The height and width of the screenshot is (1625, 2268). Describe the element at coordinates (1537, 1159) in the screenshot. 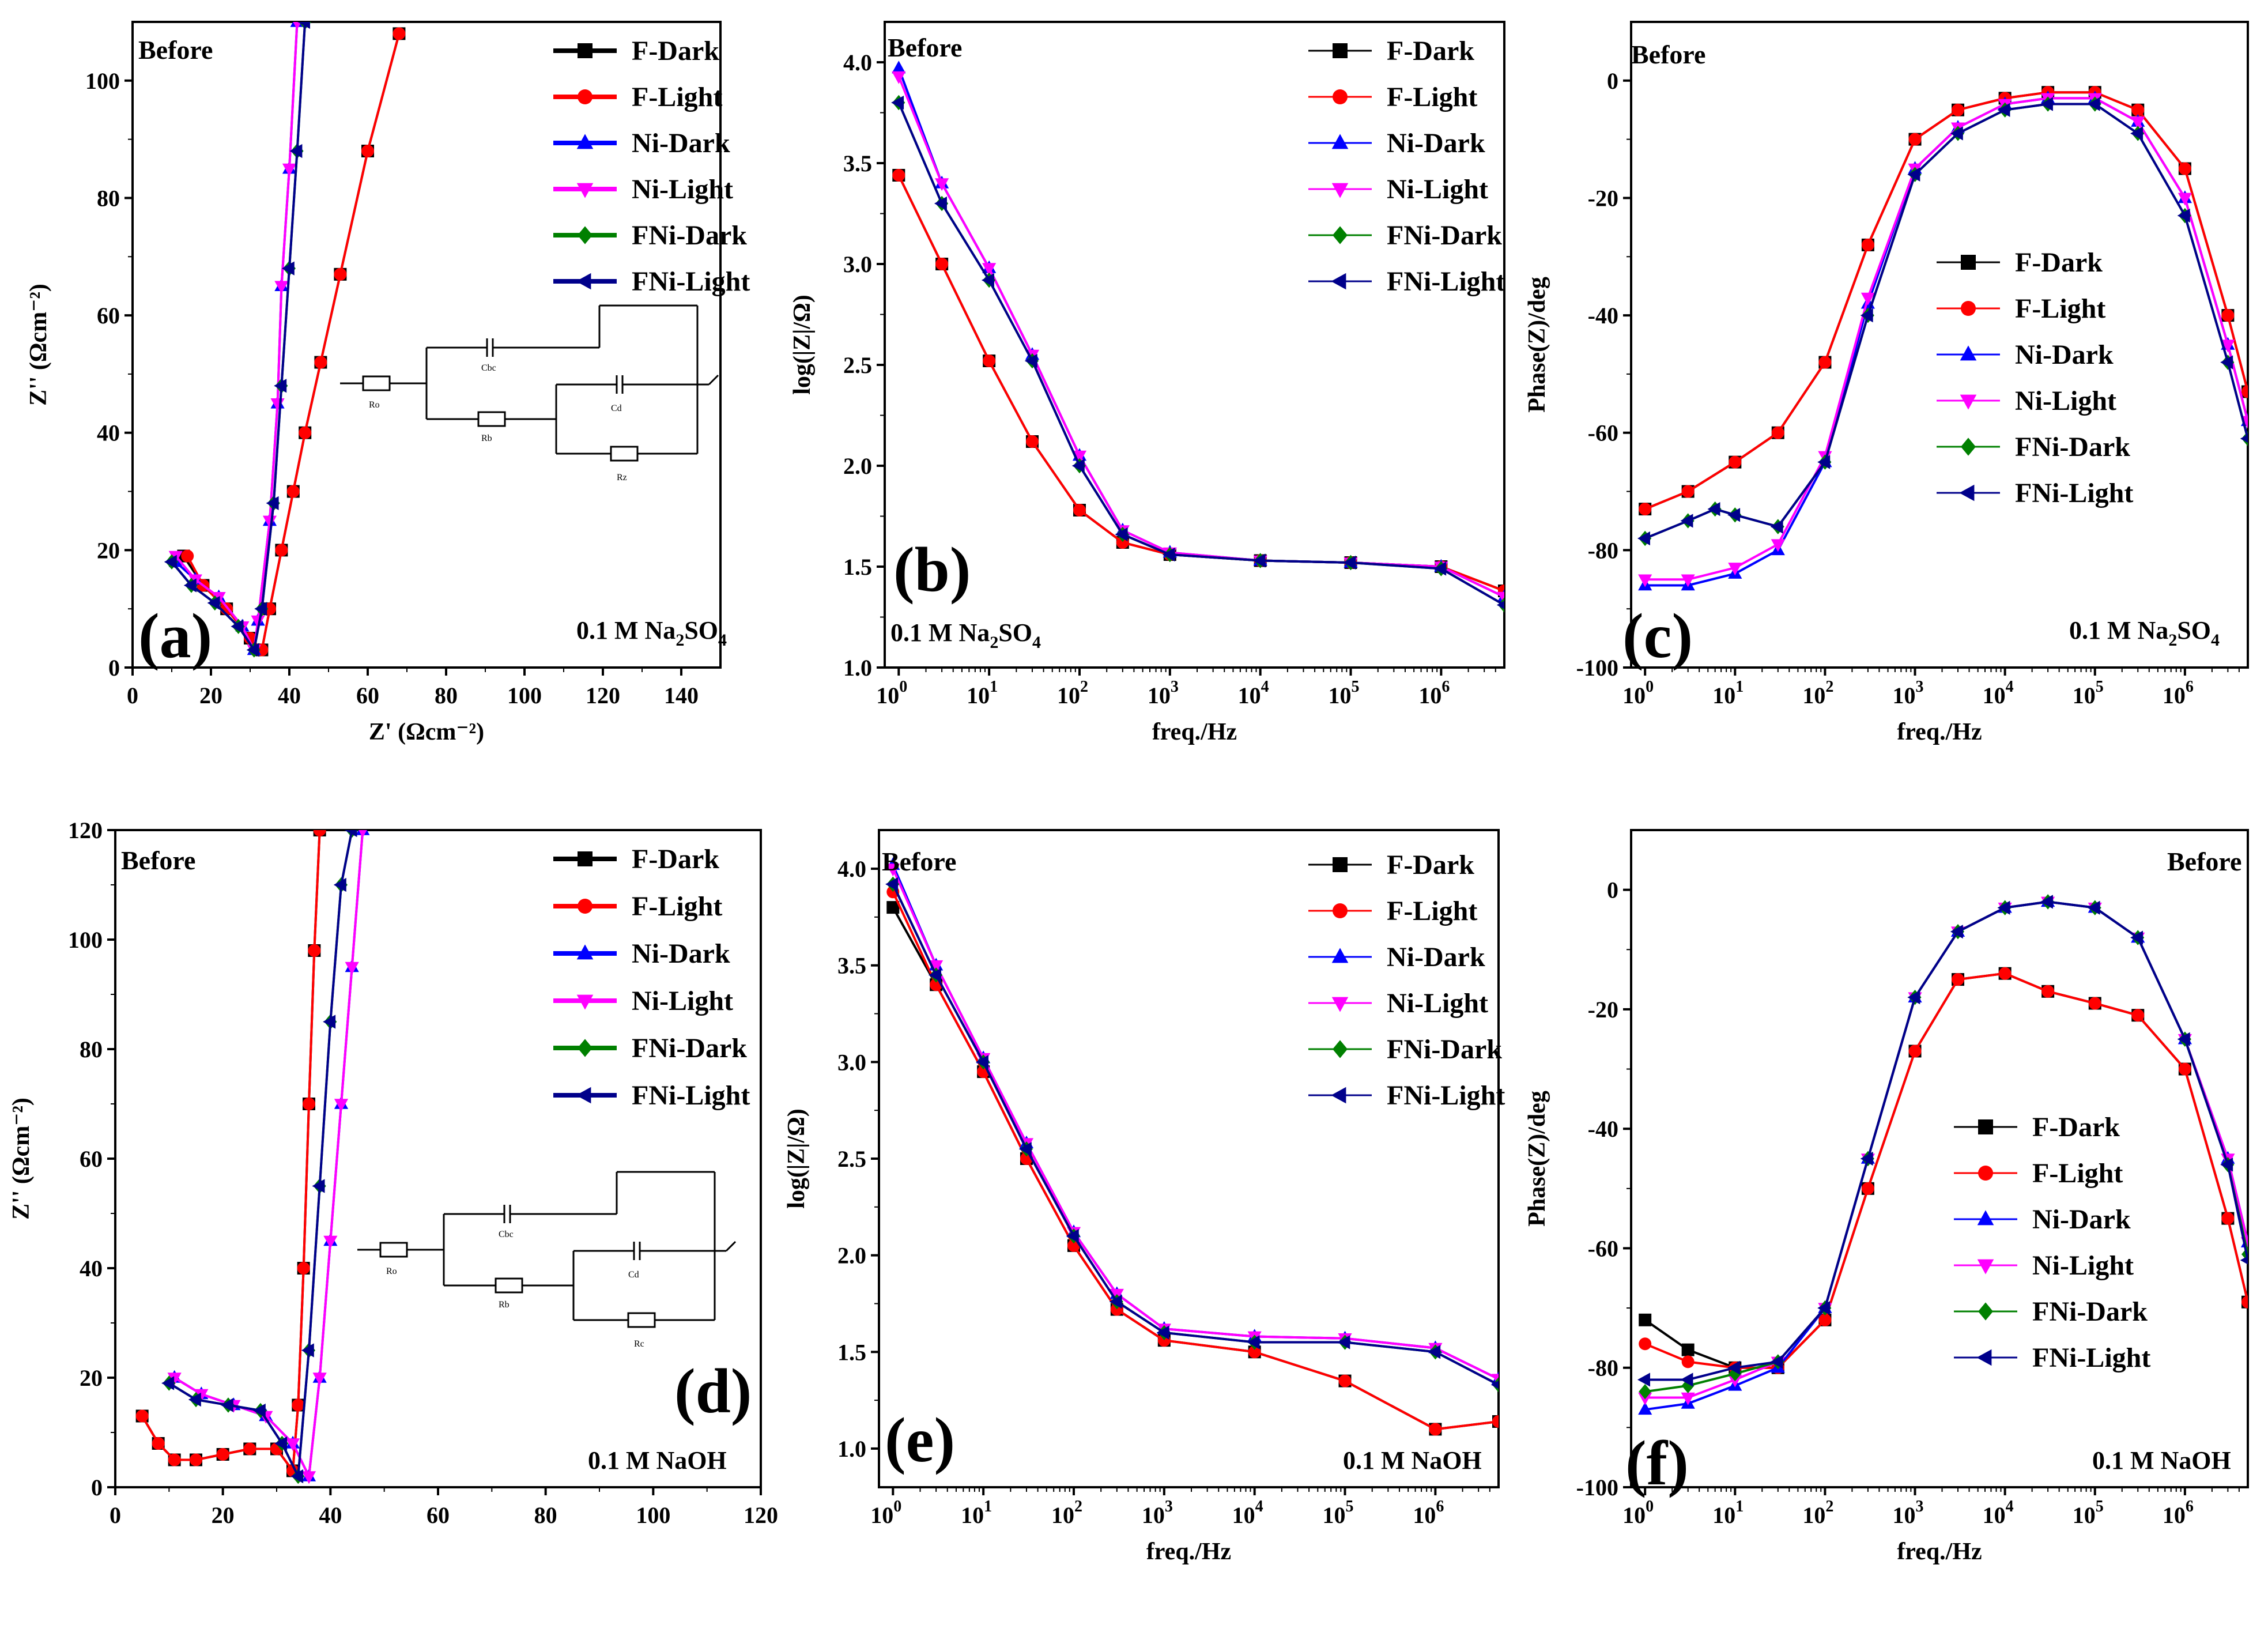

I see `y-axis-label: Phase(Z)/deg` at that location.